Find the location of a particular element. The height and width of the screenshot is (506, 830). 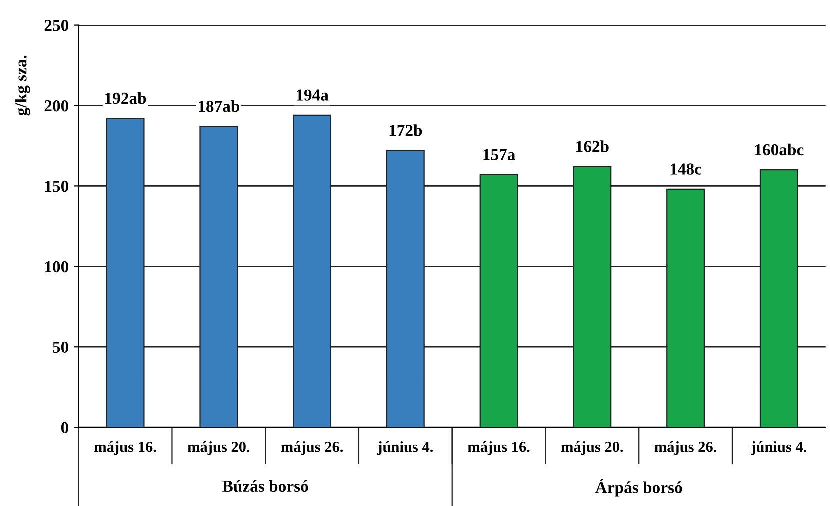

y-tick-label: 200 is located at coordinates (56, 106).